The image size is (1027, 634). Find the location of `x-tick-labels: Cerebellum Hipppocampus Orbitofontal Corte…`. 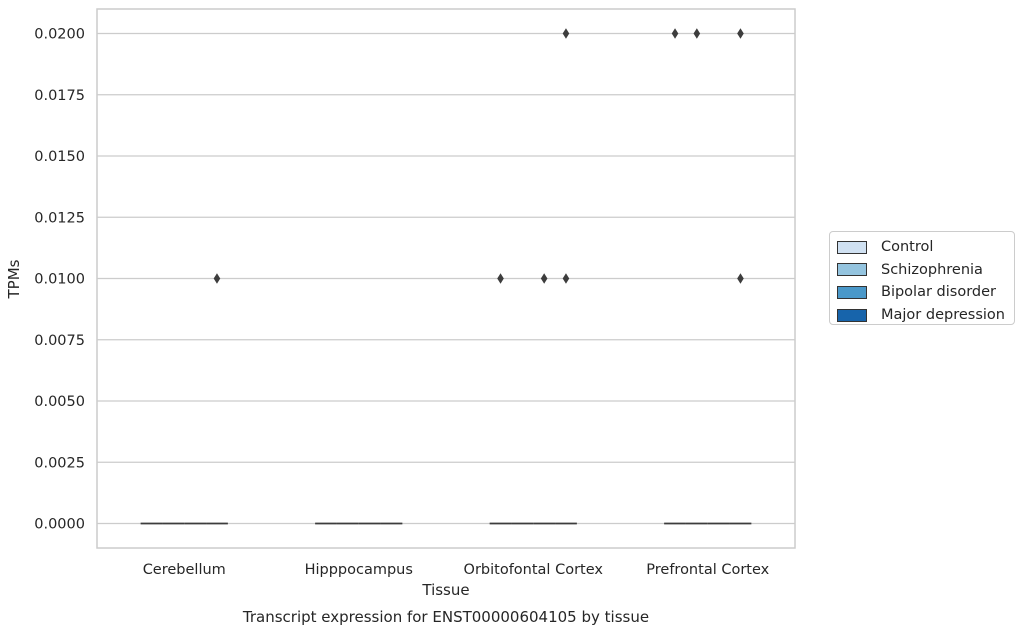

x-tick-labels: Cerebellum Hipppocampus Orbitofontal Corte… is located at coordinates (456, 570).